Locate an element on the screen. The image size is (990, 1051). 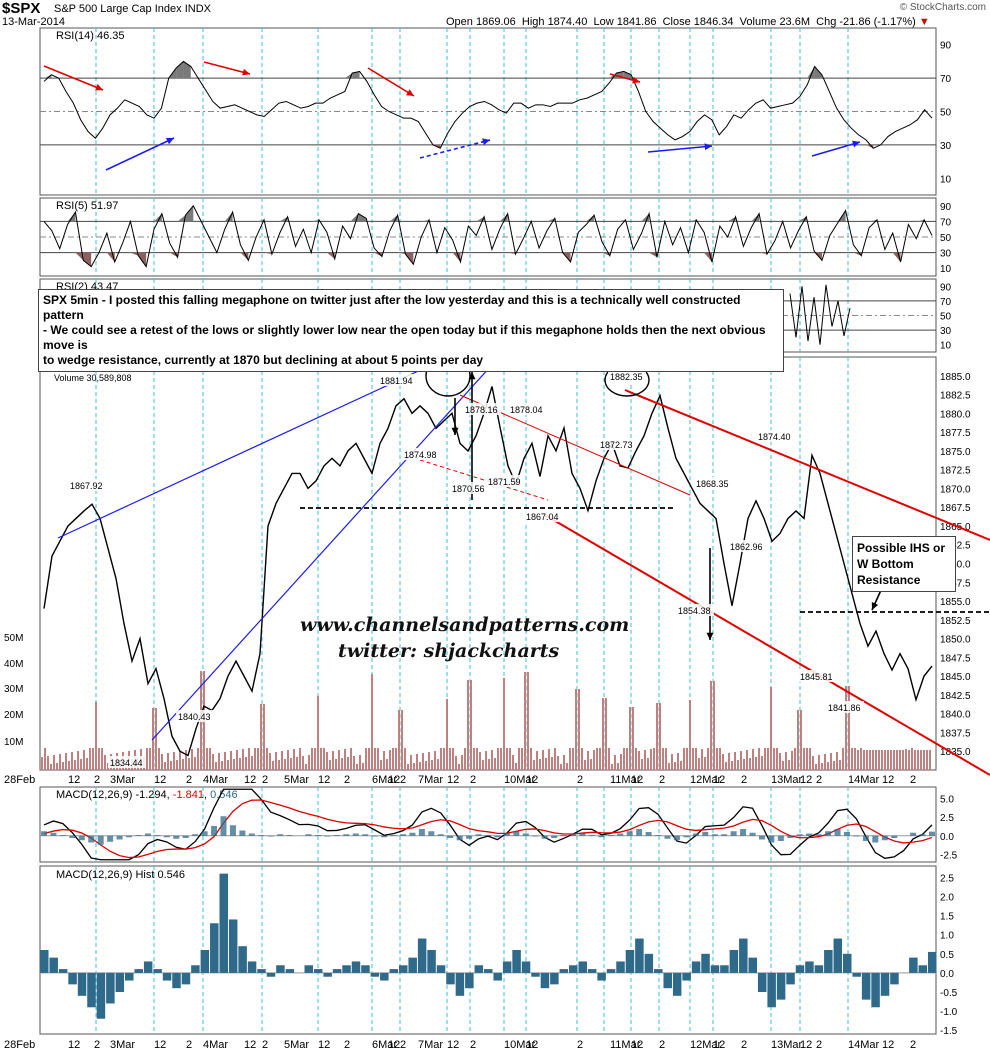
rsi-tick-label: 50 is located at coordinates (946, 113).